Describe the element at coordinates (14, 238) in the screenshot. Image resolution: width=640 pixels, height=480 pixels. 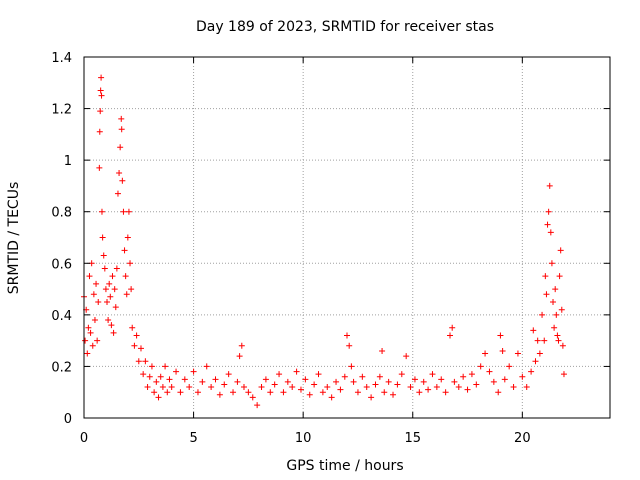
I see `y-axis-label: SRMTID / TECUs` at that location.